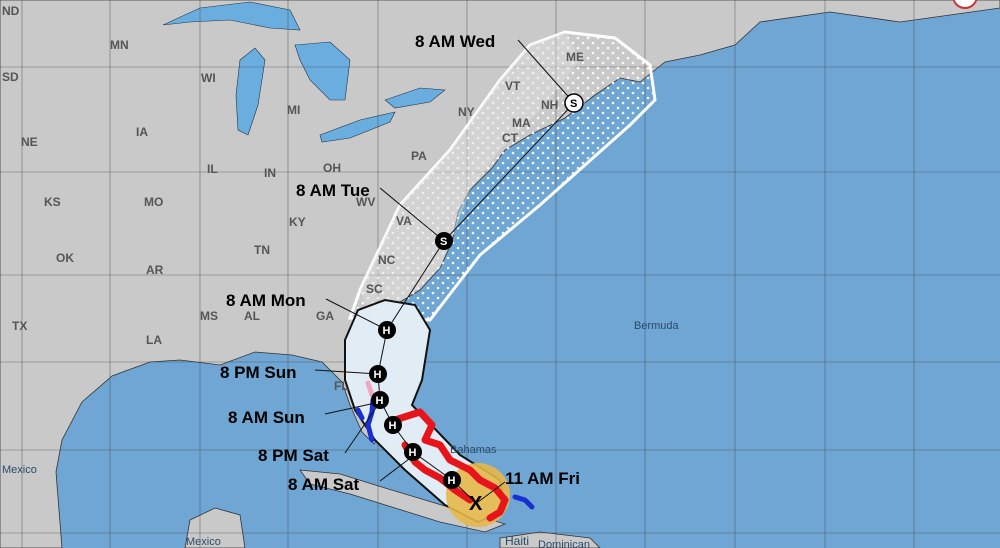 Image resolution: width=1000 pixels, height=548 pixels. I want to click on watches-warnings, so click(445, 453).